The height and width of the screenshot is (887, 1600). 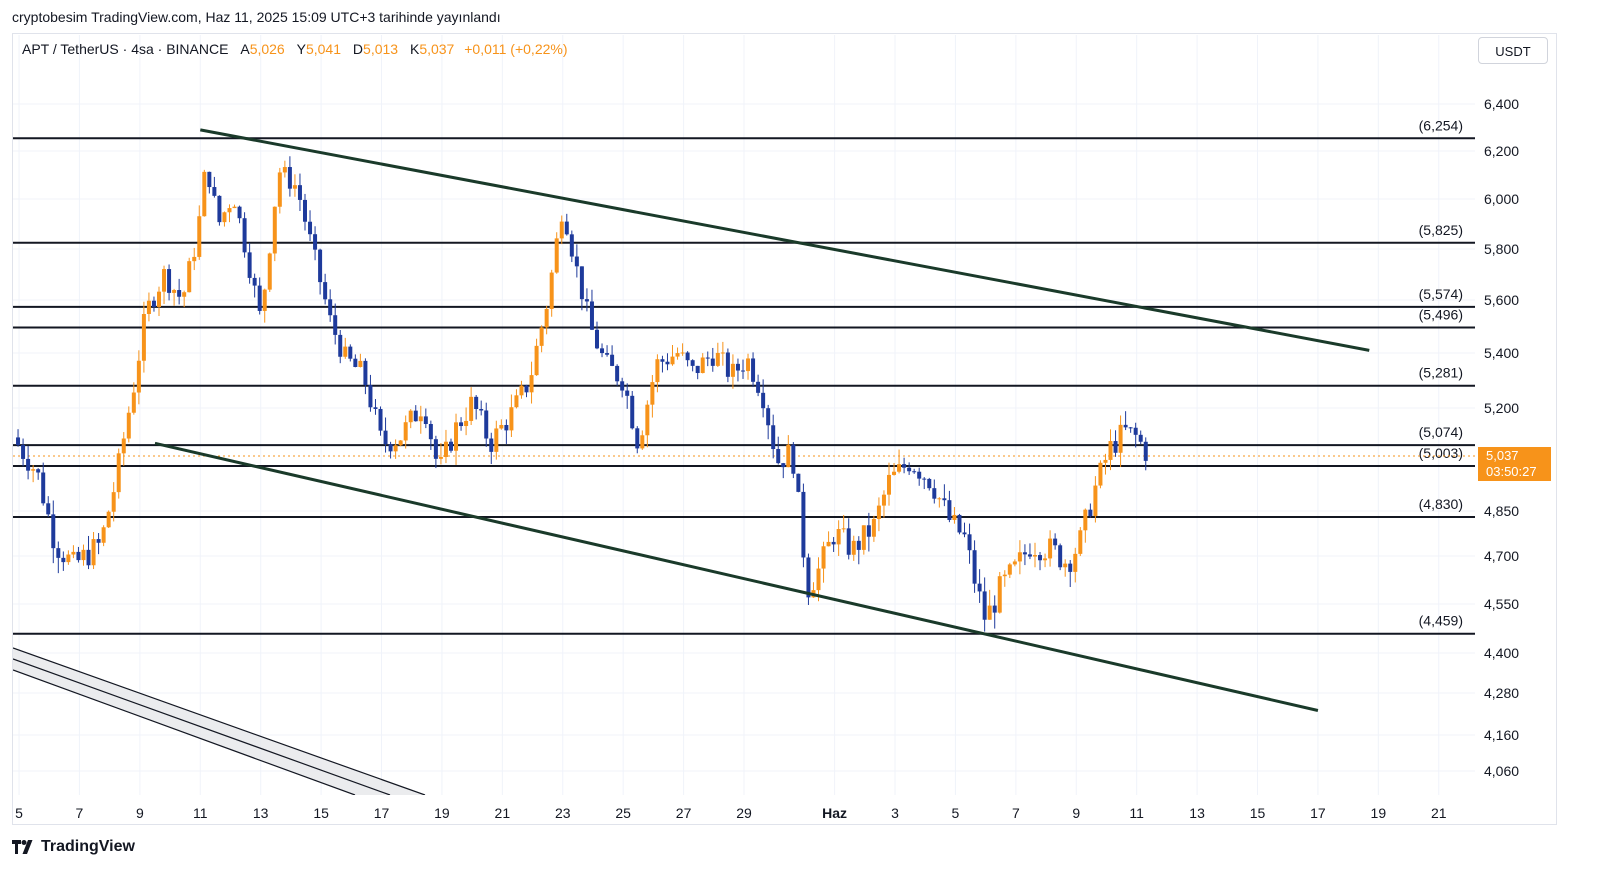 What do you see at coordinates (245, 49) in the screenshot?
I see `open-label: A` at bounding box center [245, 49].